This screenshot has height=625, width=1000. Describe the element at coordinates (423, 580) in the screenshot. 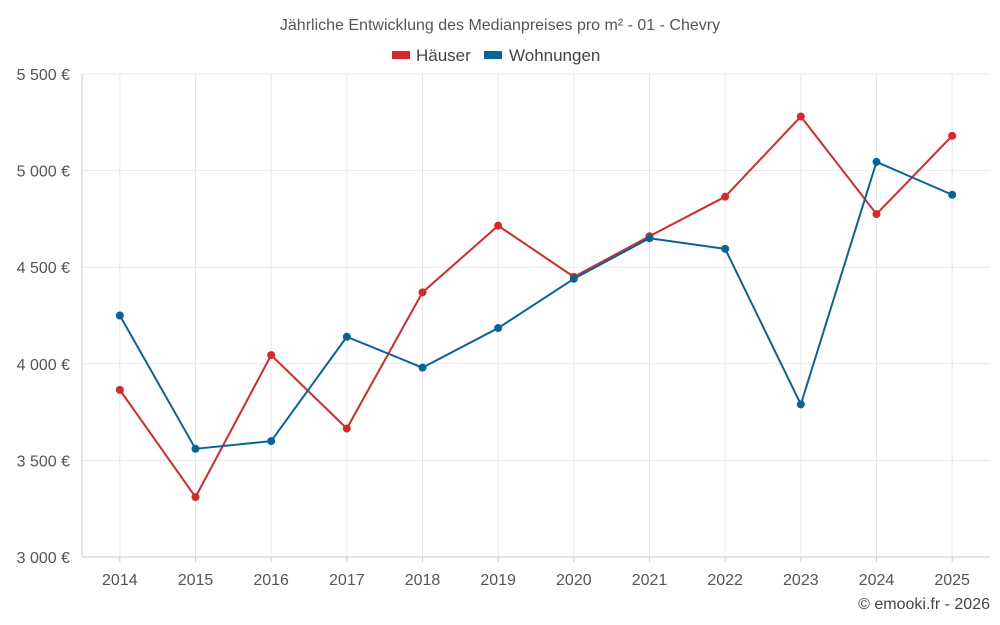

I see `x-tick-label: 2018` at that location.